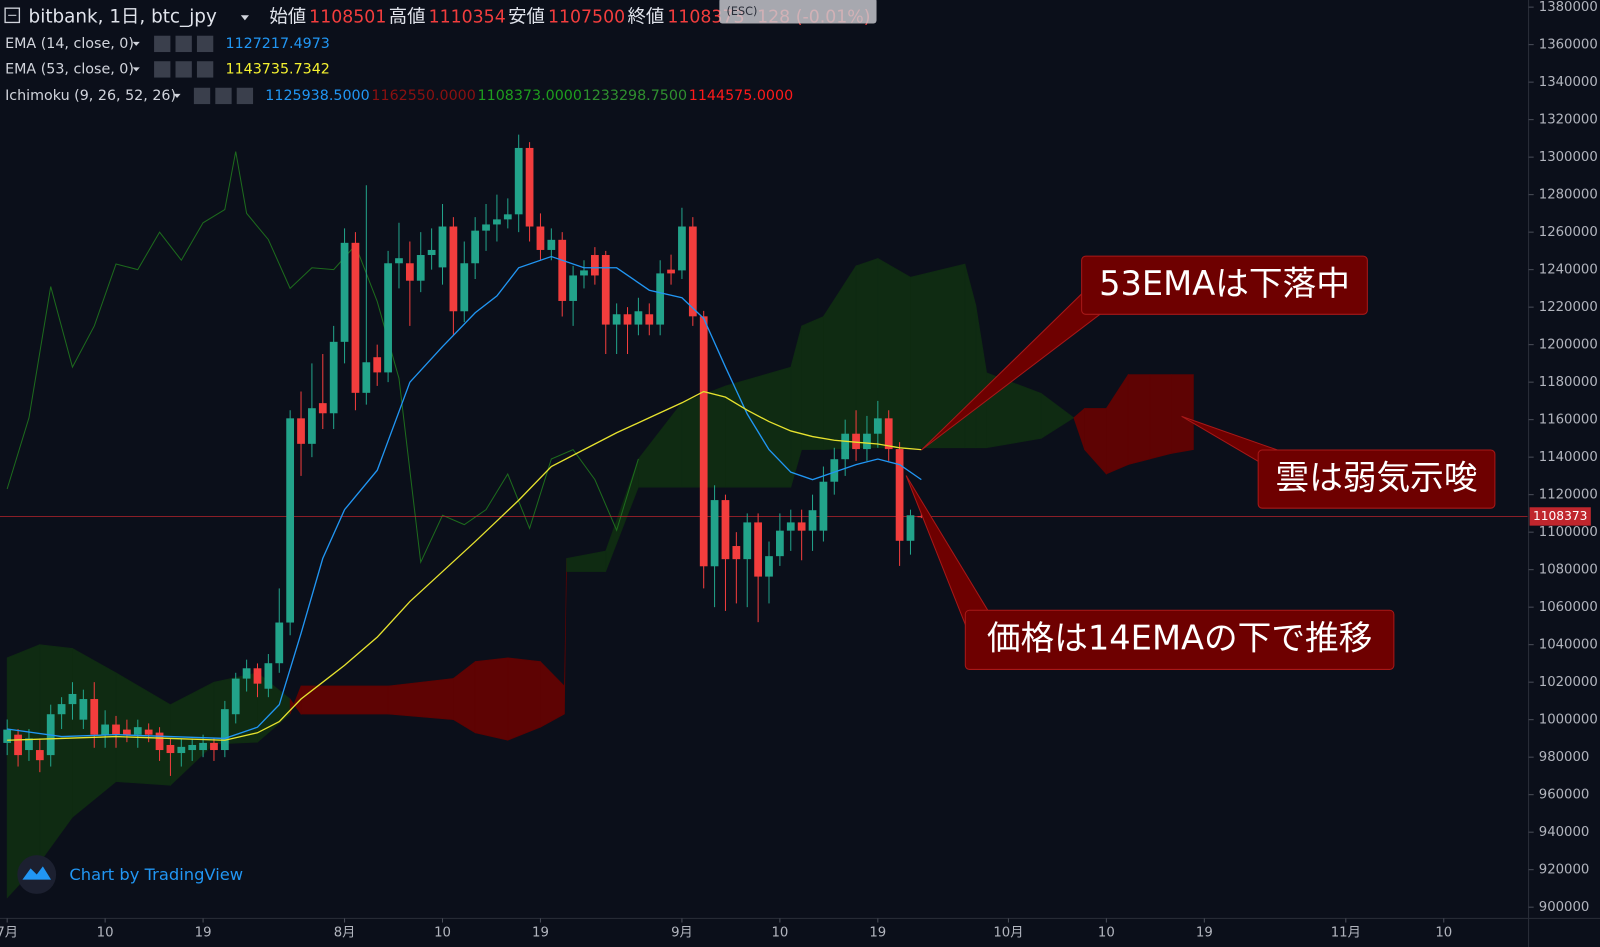  I want to click on legend-value: 1108373.0000, so click(530, 96).